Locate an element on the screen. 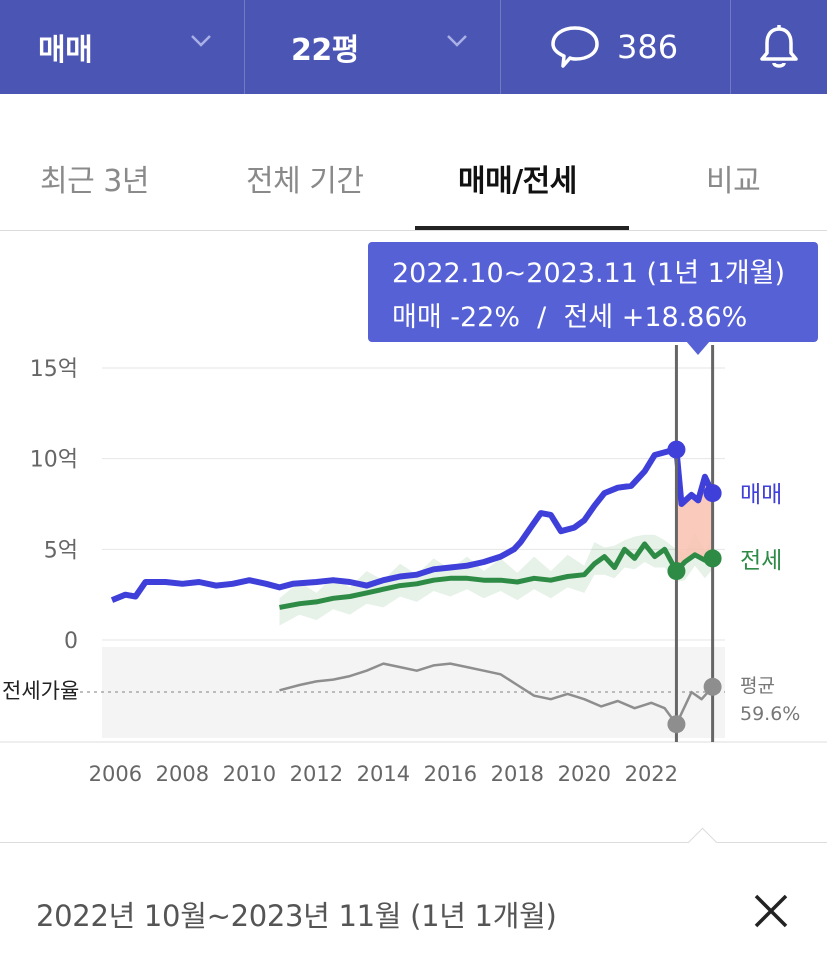 This screenshot has height=980, width=827. ratio-start-point is located at coordinates (676, 724).